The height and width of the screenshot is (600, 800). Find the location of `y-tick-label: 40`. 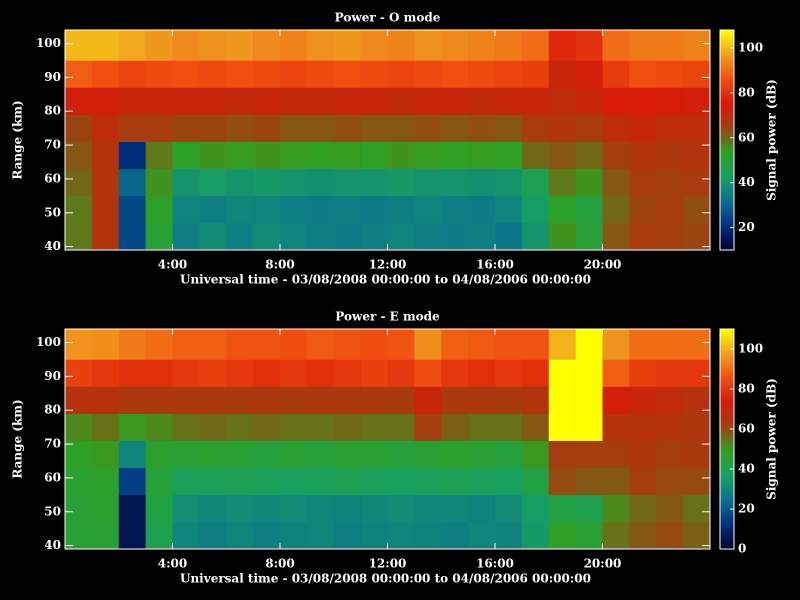

y-tick-label: 40 is located at coordinates (52, 246).